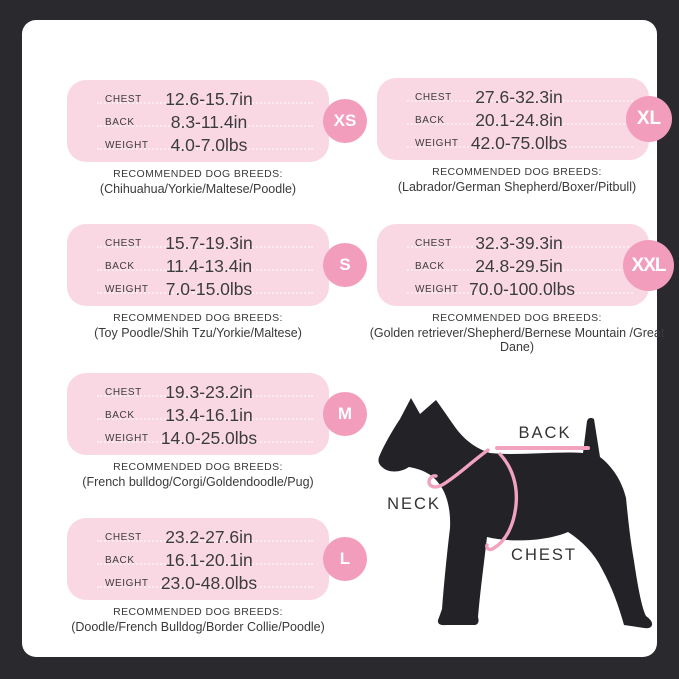 The width and height of the screenshot is (679, 679). I want to click on neck-measure-strap, so click(458, 468).